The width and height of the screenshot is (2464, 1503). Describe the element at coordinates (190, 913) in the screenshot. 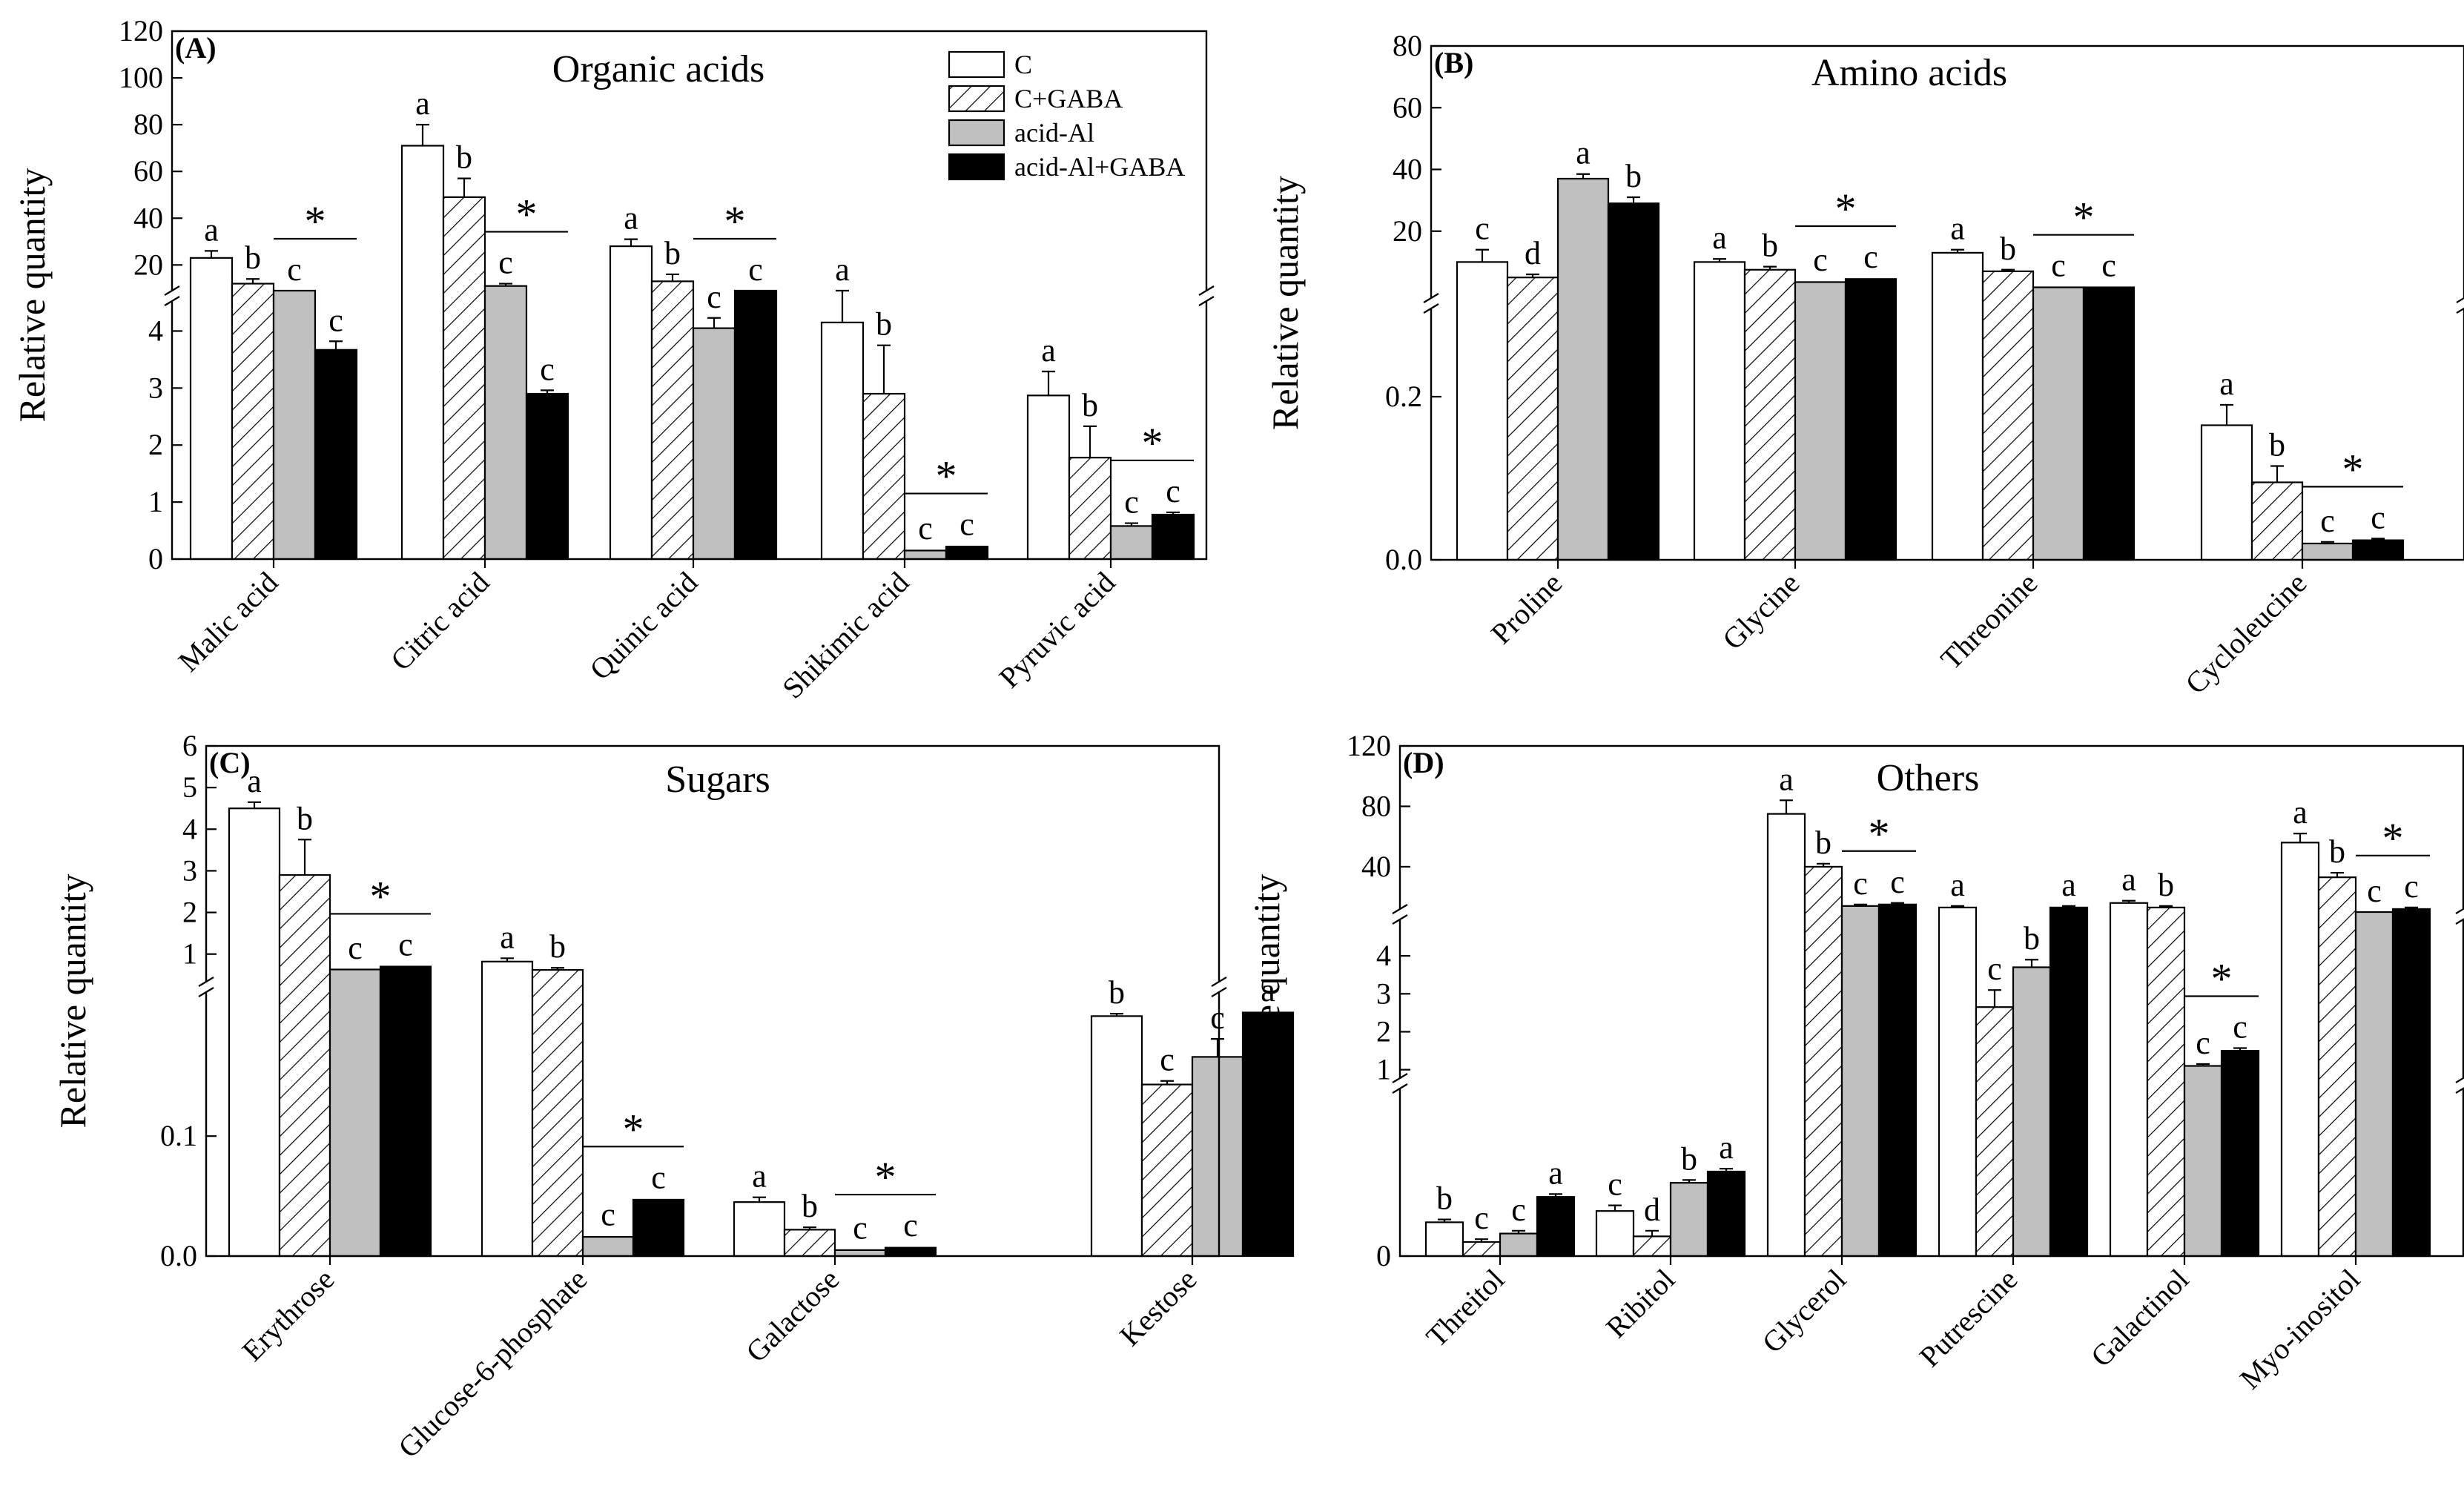

I see `y-tick-label: 2` at that location.